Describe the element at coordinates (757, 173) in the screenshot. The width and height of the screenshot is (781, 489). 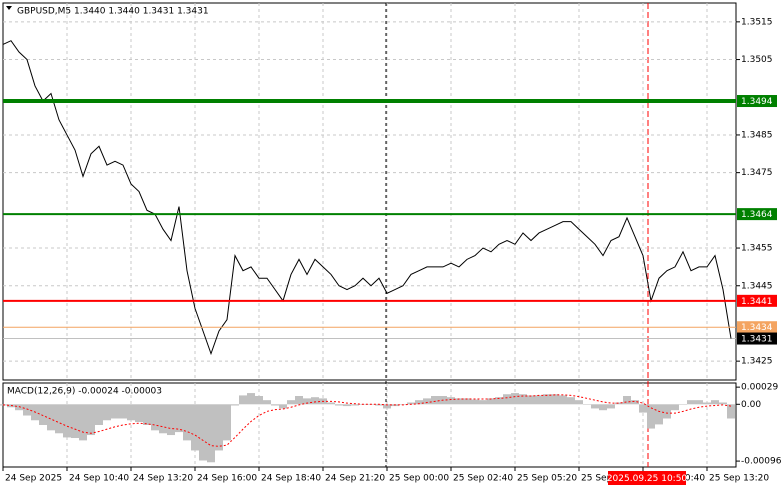
I see `y-tick-label: 1.3475` at that location.